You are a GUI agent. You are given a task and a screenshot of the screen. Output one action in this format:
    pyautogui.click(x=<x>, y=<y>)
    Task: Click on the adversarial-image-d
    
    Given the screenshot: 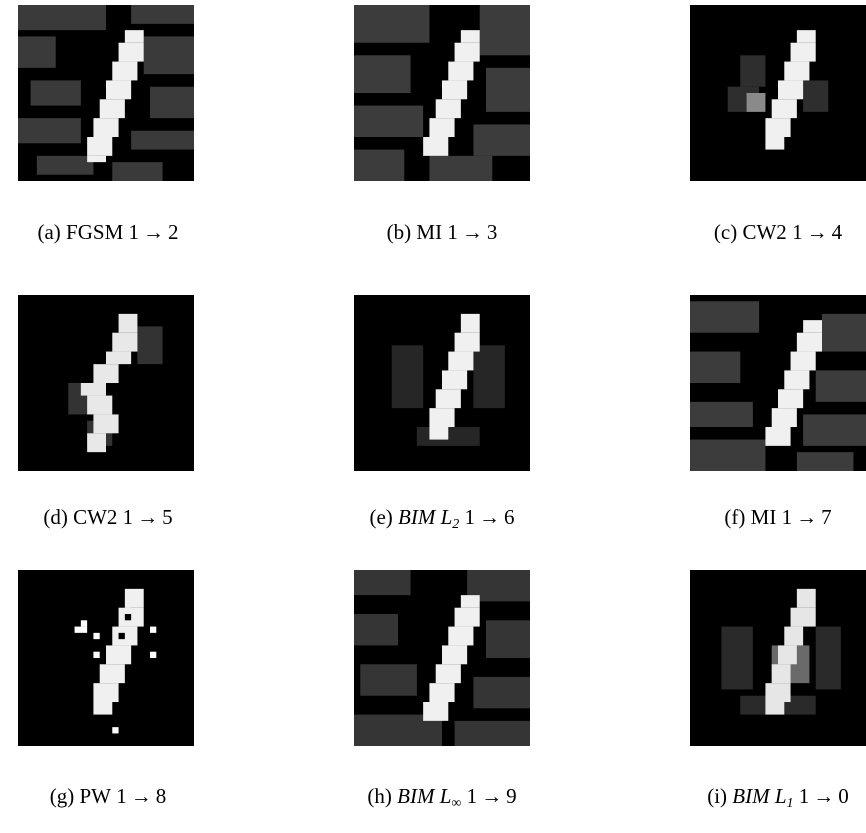 What is the action you would take?
    pyautogui.click(x=106, y=383)
    